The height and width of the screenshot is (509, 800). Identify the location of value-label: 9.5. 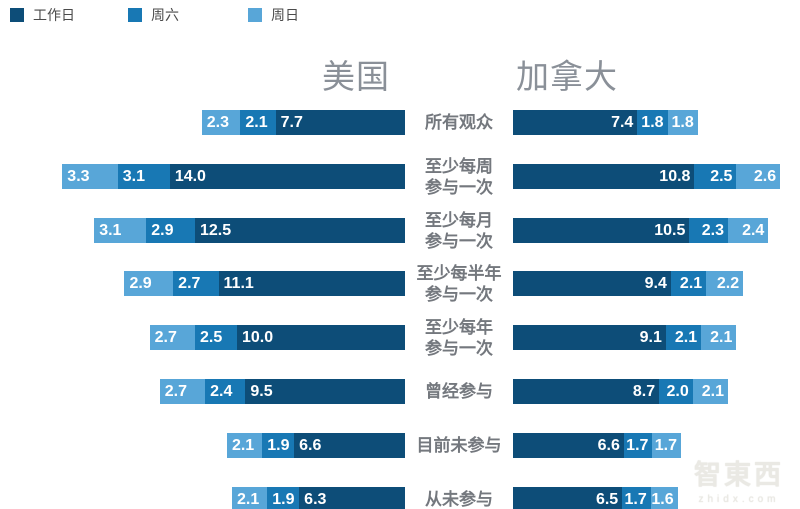
(261, 391).